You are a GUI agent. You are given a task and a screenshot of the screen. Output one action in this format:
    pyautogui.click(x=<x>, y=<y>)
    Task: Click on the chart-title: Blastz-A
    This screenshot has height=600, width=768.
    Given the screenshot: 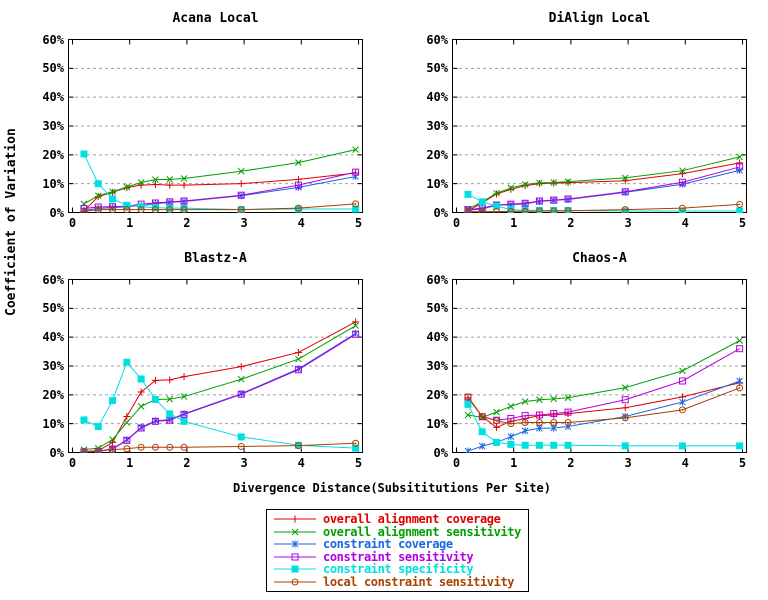 What is the action you would take?
    pyautogui.click(x=215, y=258)
    